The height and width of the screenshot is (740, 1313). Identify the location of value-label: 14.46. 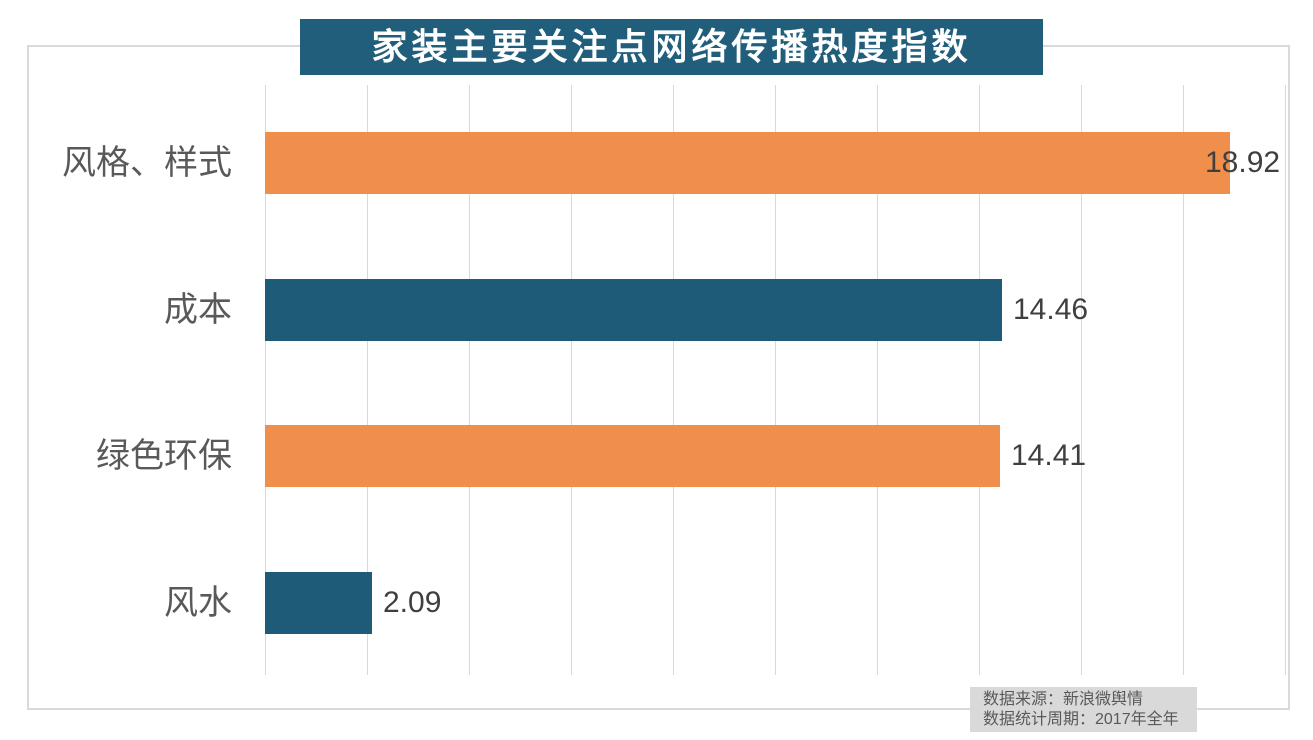
(1051, 309).